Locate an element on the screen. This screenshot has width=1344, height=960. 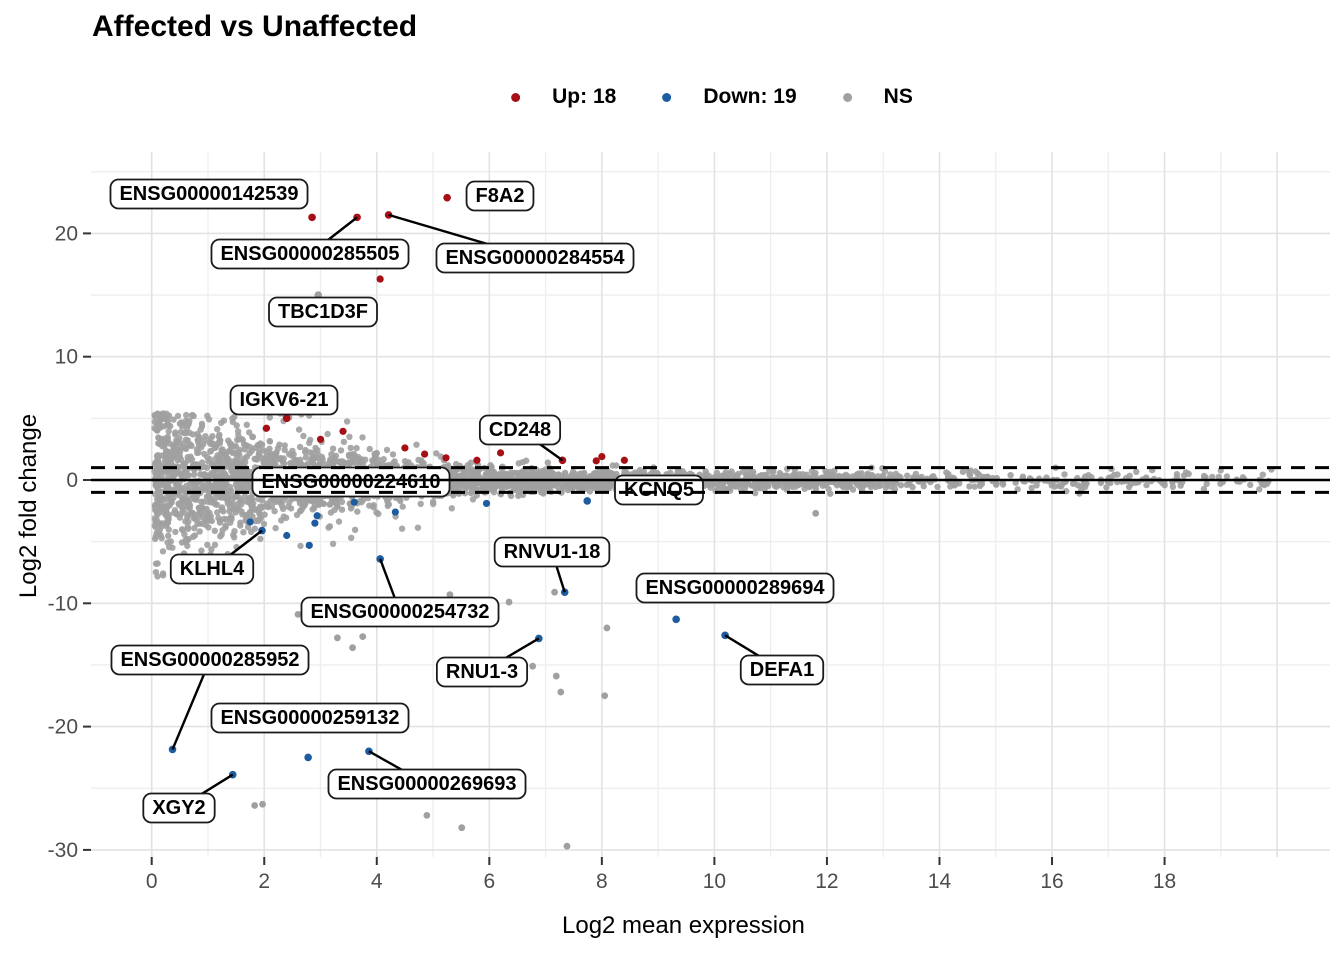
gene-label-RNVU1-18: RNVU1-18 is located at coordinates (552, 552).